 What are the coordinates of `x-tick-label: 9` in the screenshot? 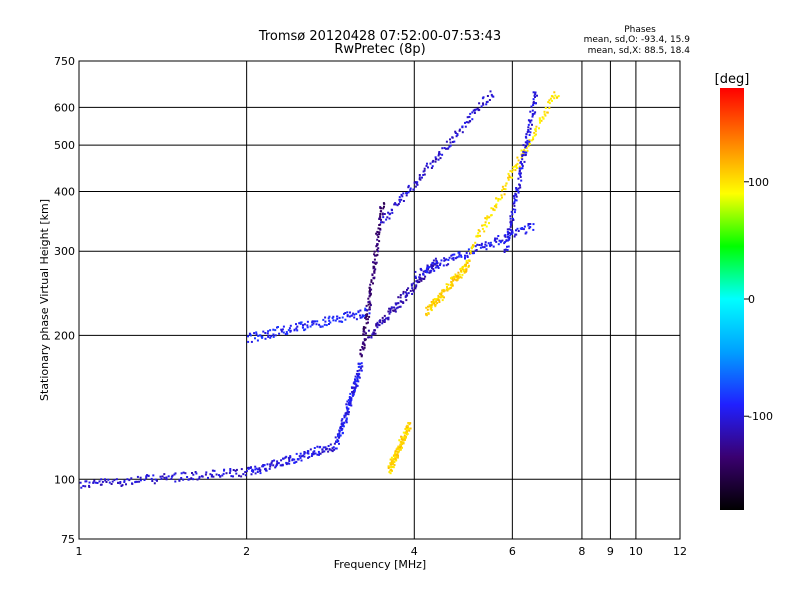 It's located at (610, 551).